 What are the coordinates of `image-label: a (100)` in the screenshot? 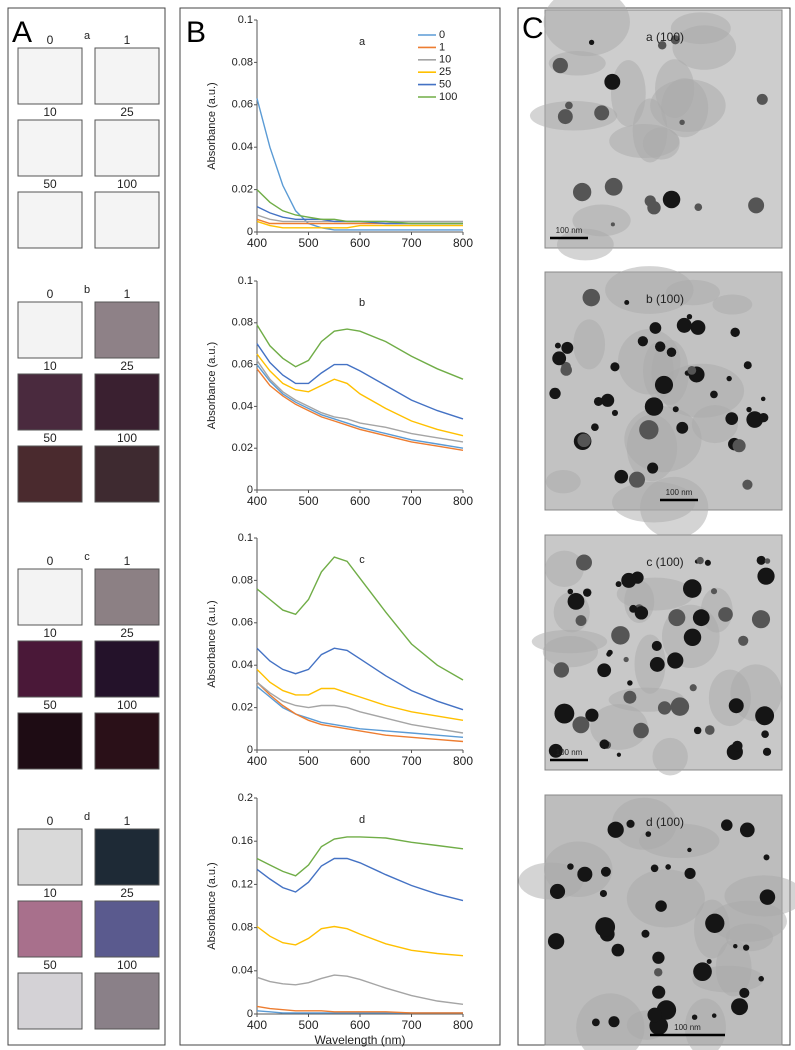 It's located at (665, 37).